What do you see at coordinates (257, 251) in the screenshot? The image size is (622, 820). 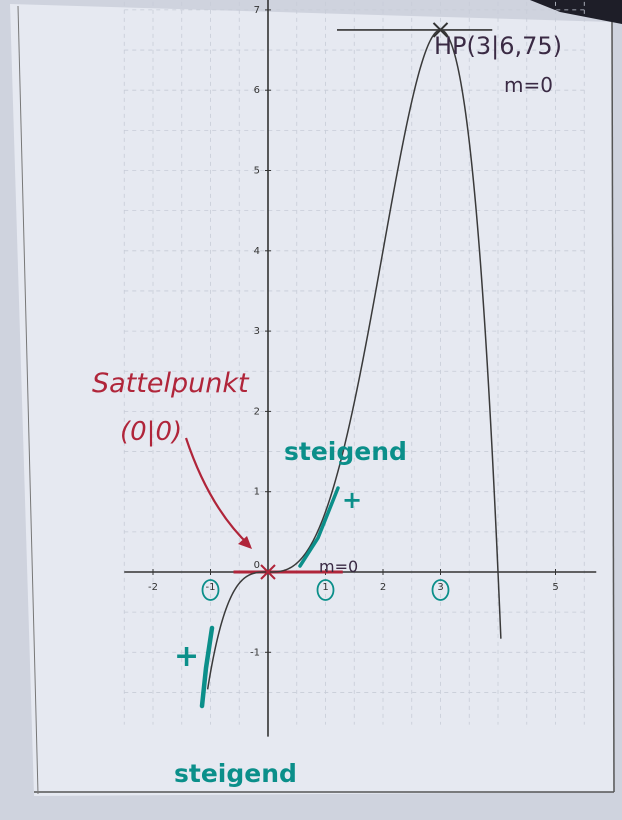 I see `y-tick-label: 4` at bounding box center [257, 251].